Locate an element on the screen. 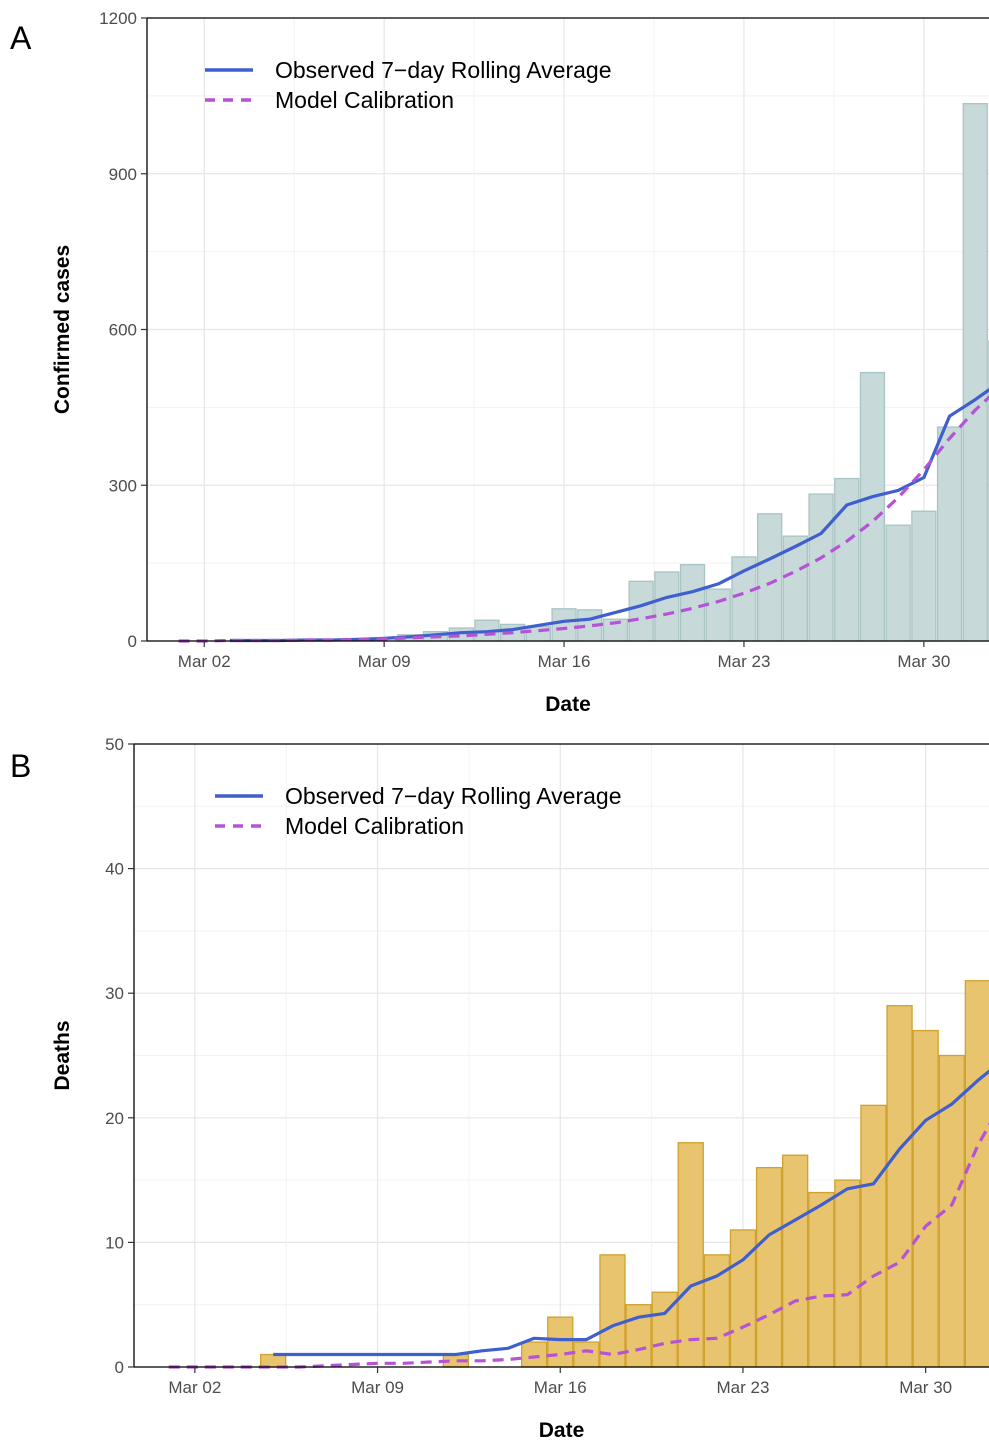 The width and height of the screenshot is (989, 1444). y-tick-label: 600 is located at coordinates (123, 330).